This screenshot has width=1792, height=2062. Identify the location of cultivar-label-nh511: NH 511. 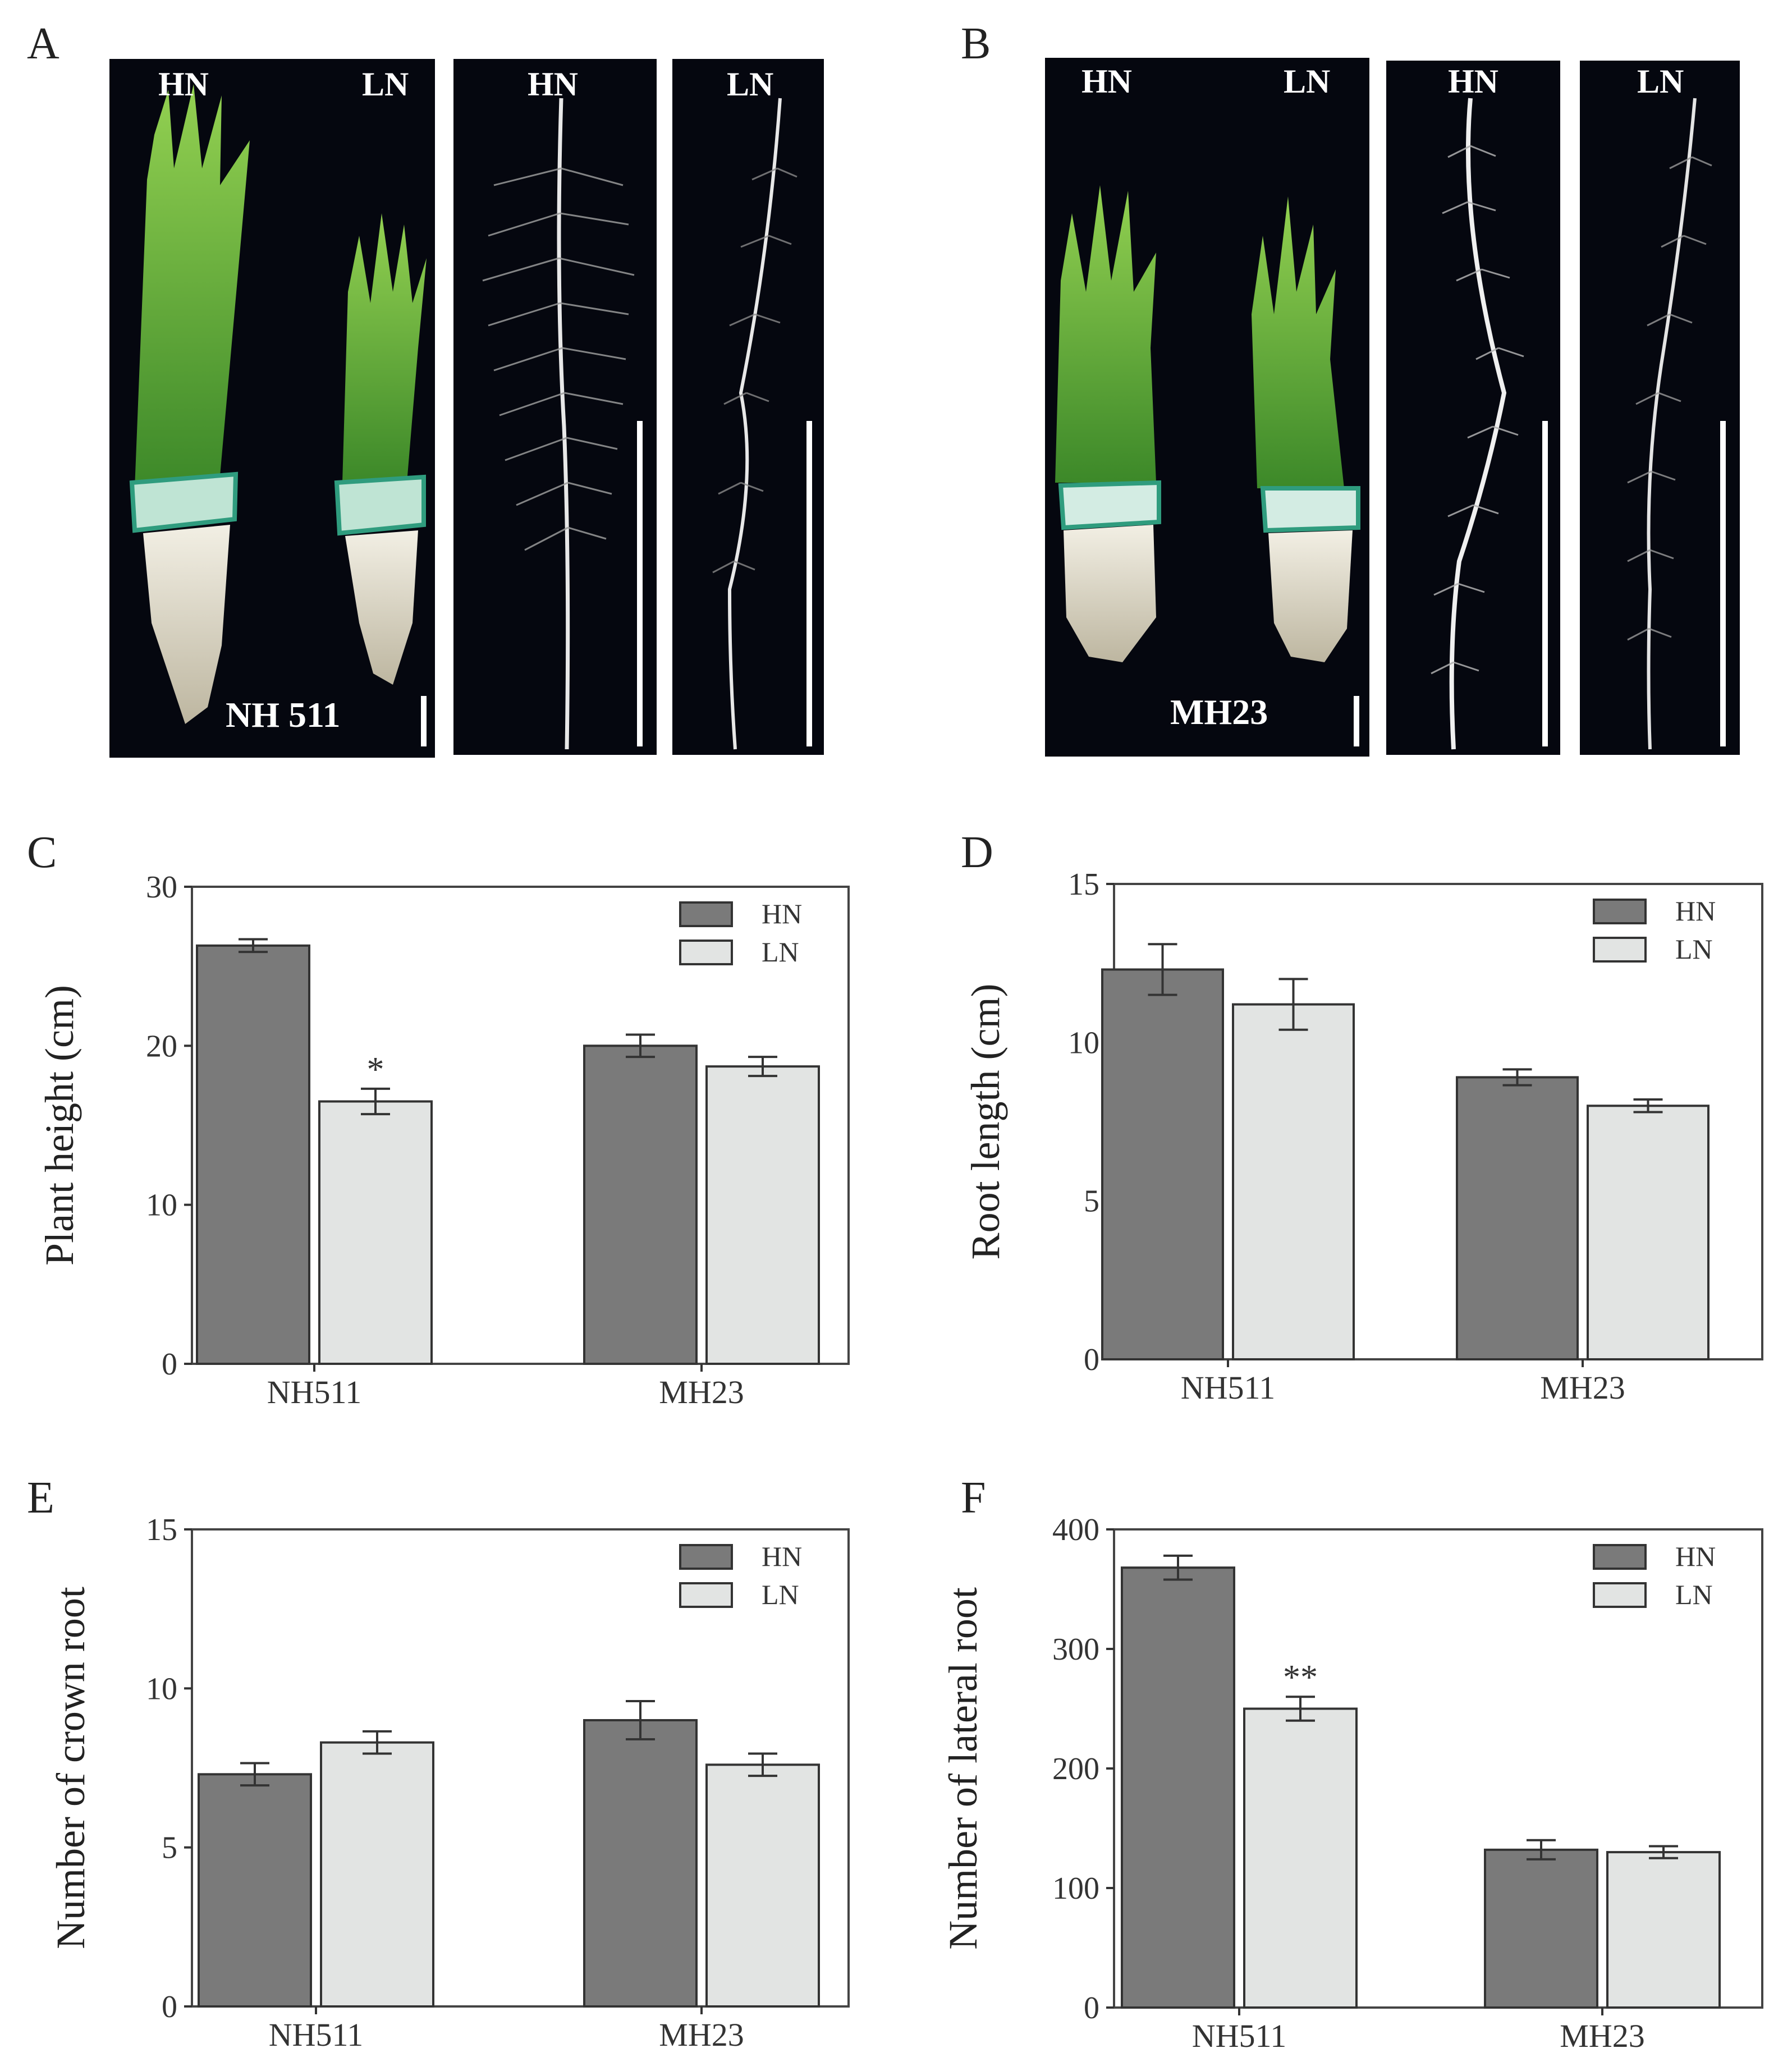
(283, 715).